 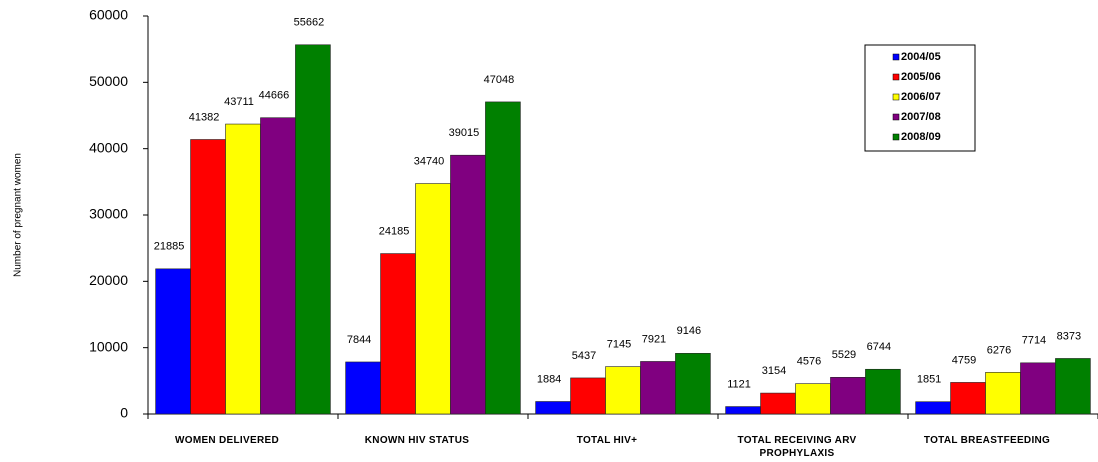 I want to click on value-label: 24185, so click(x=394, y=231).